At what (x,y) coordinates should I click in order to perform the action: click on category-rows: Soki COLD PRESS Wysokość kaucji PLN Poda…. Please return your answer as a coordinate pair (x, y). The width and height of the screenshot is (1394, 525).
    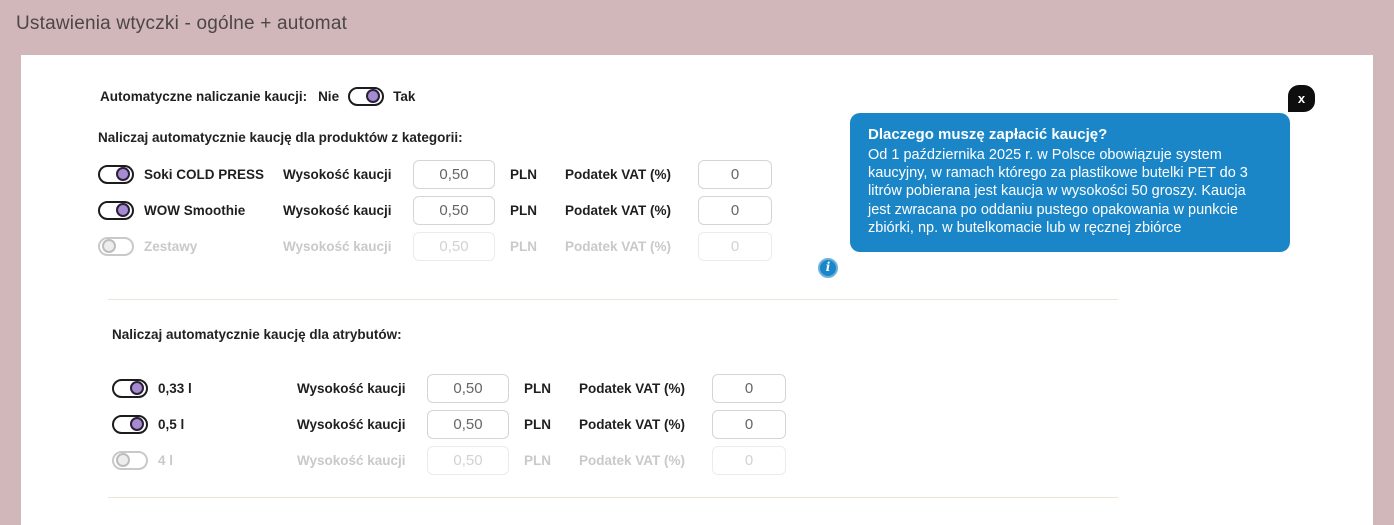
    Looking at the image, I should click on (435, 210).